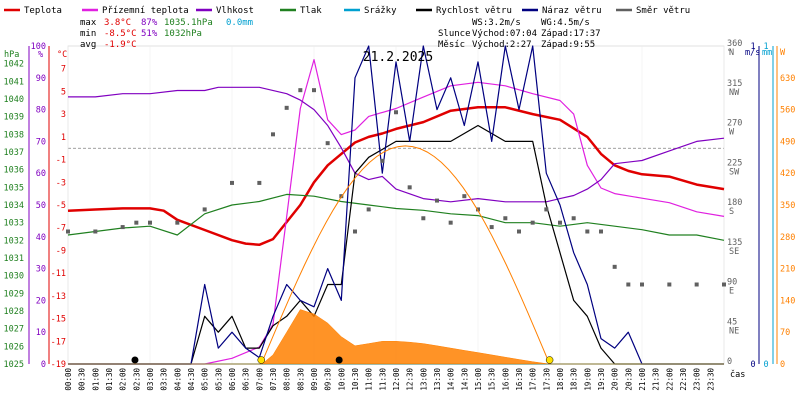 This screenshot has height=400, width=800. I want to click on tick-label-radiation: 420, so click(787, 174).